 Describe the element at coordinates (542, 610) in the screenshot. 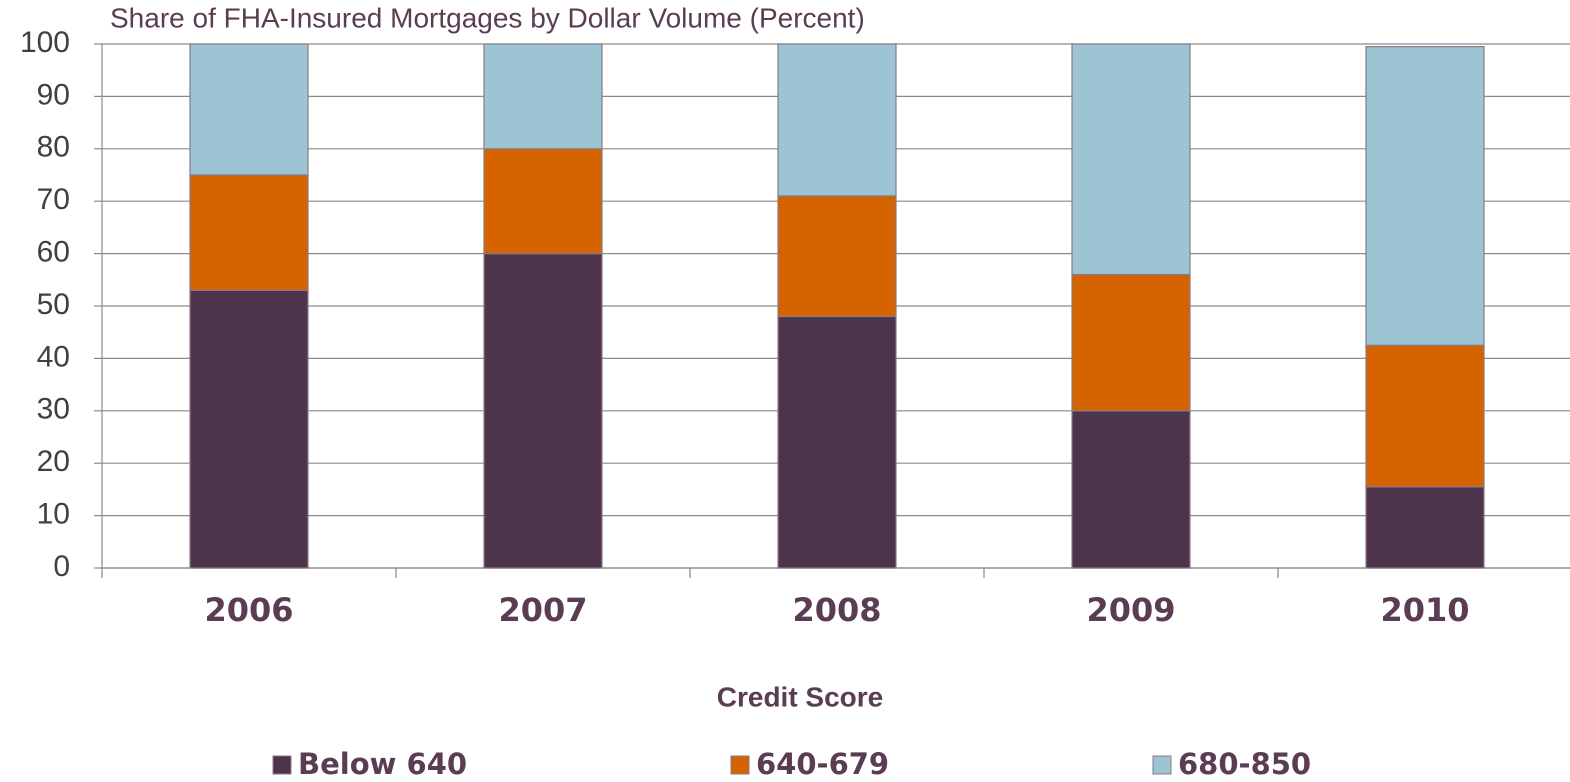

I see `x-tick-label: 2007` at that location.